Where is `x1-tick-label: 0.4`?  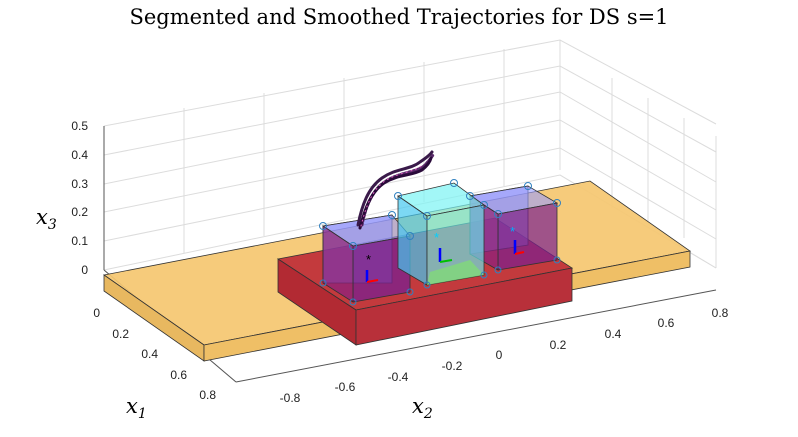 x1-tick-label: 0.4 is located at coordinates (149, 354).